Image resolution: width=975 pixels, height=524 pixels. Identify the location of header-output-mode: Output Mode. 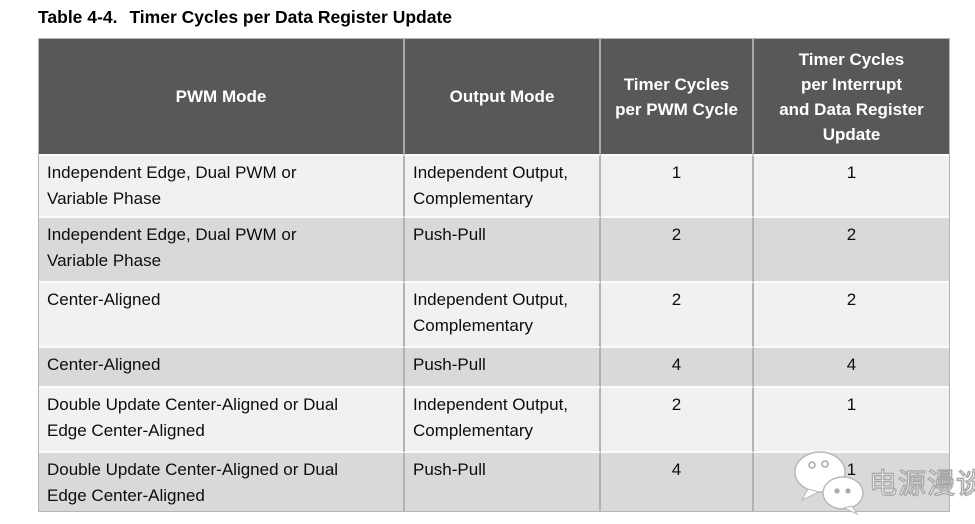
(503, 97).